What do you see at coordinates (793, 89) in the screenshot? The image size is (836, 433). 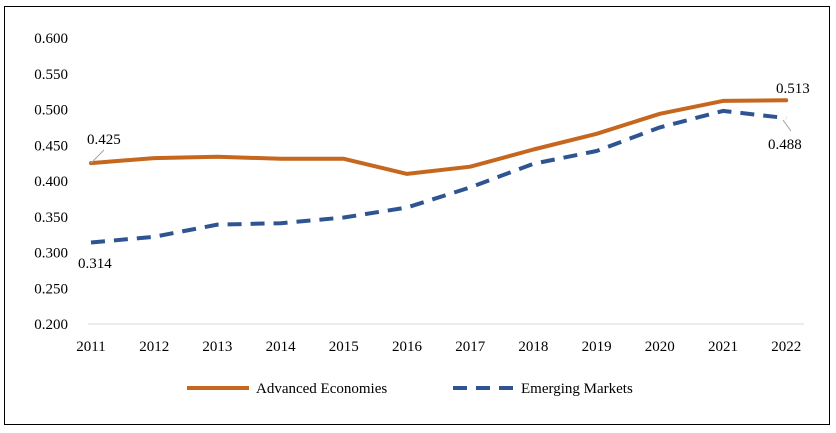 I see `data-label: 0.513` at bounding box center [793, 89].